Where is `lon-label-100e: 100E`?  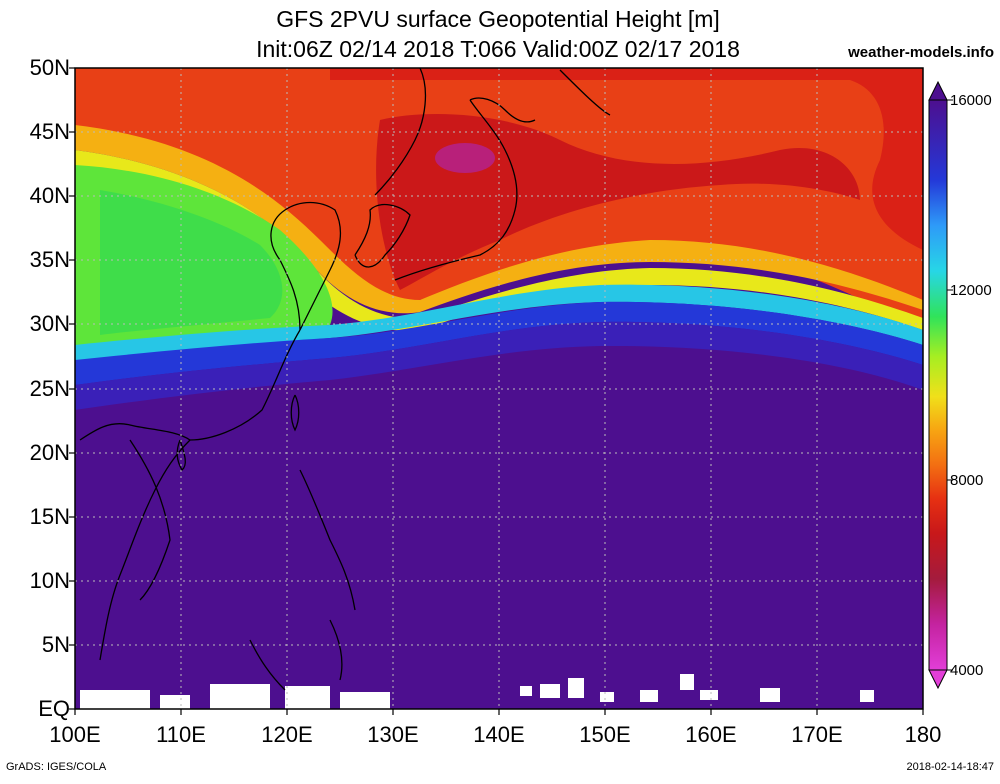 lon-label-100e: 100E is located at coordinates (75, 734).